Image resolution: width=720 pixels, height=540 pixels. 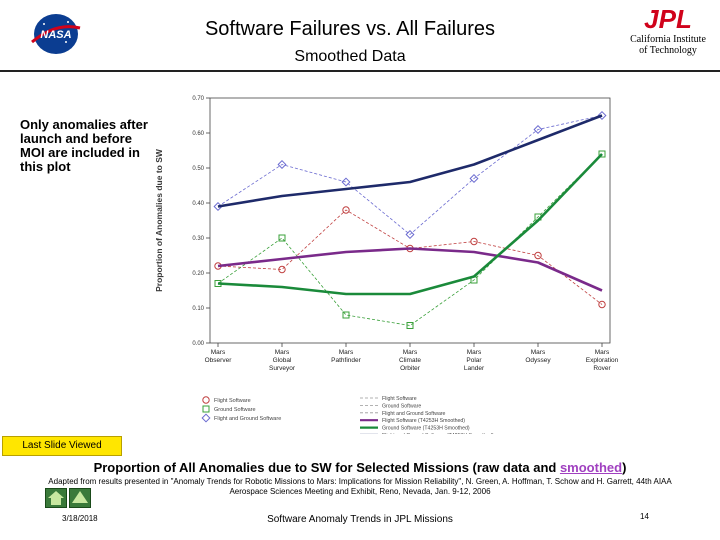 What do you see at coordinates (346, 360) in the screenshot?
I see `x-tick-label-line: Pathfinder` at bounding box center [346, 360].